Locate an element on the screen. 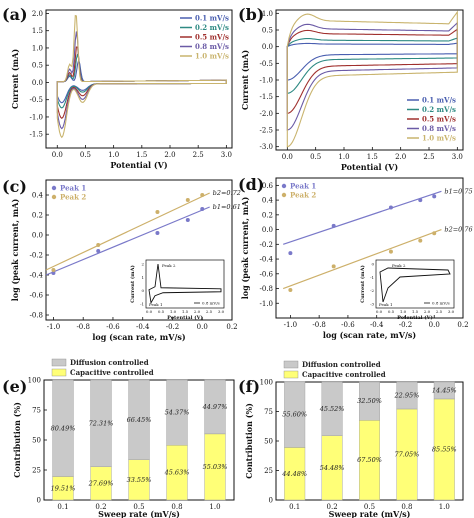 The height and width of the screenshot is (518, 474). legend-swatch is located at coordinates (59, 362).